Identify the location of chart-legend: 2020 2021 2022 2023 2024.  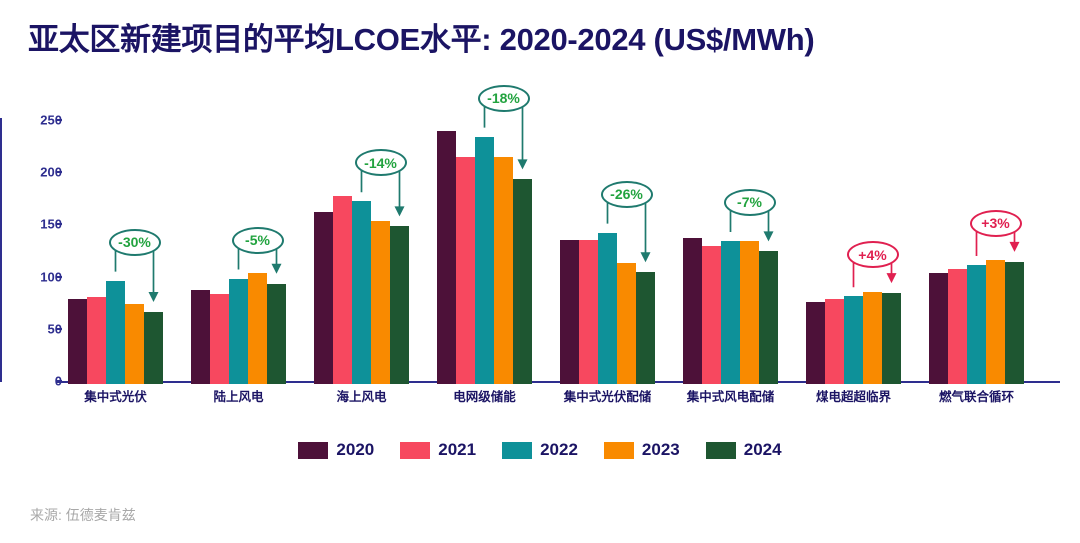
(540, 450).